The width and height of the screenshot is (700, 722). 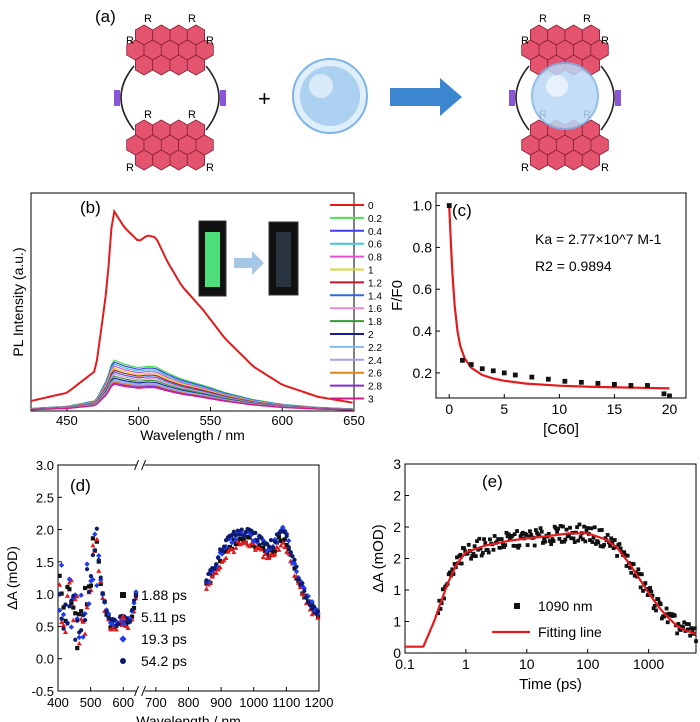 What do you see at coordinates (188, 717) in the screenshot?
I see `x-axis-label: Wavelength / nm` at bounding box center [188, 717].